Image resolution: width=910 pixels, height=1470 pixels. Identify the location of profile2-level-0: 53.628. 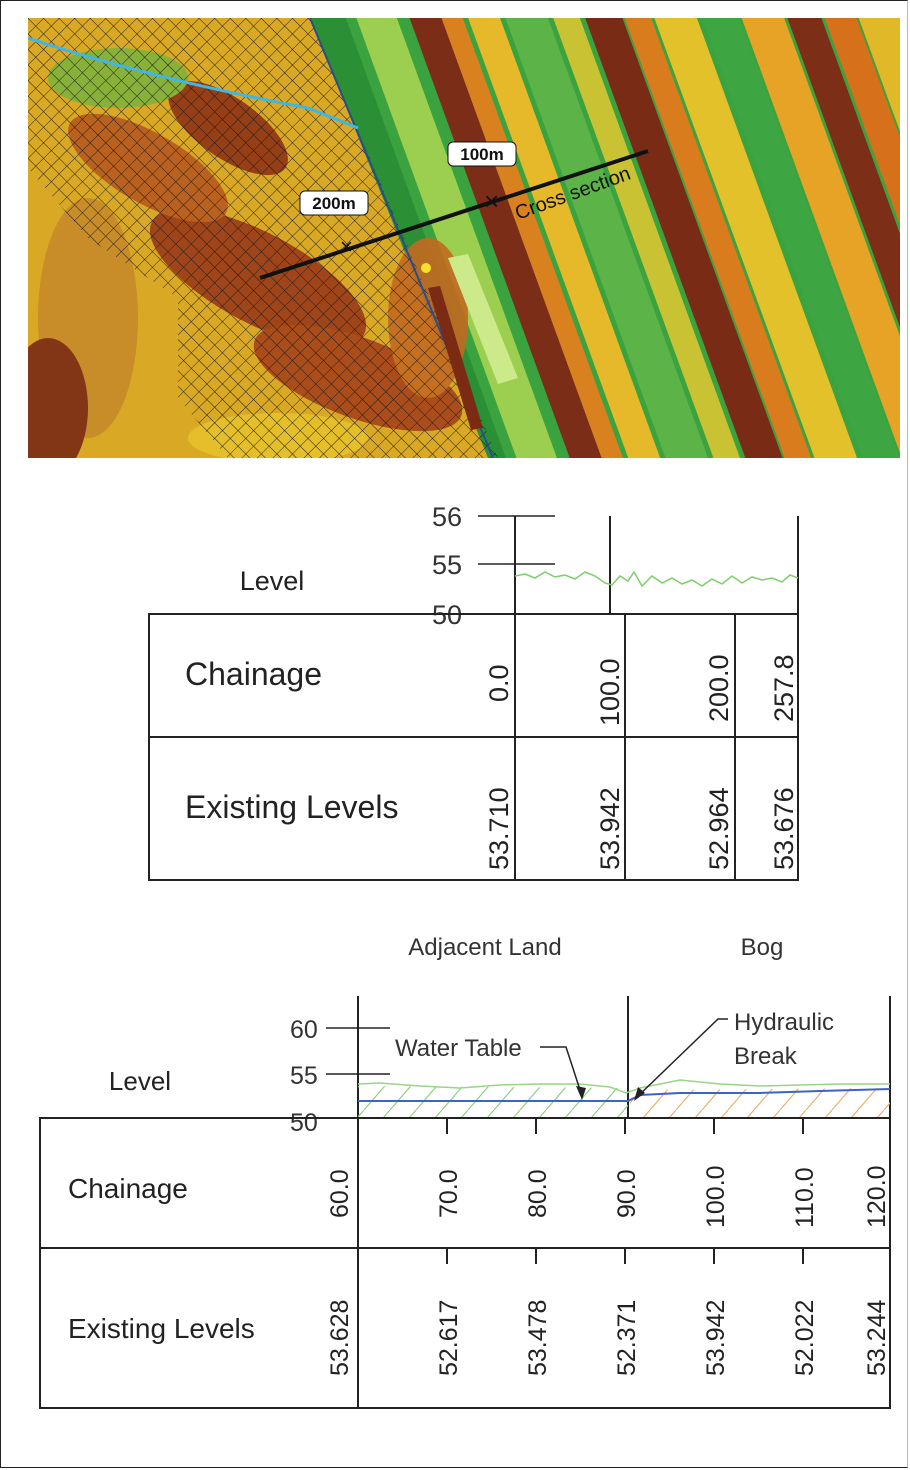
(340, 1338).